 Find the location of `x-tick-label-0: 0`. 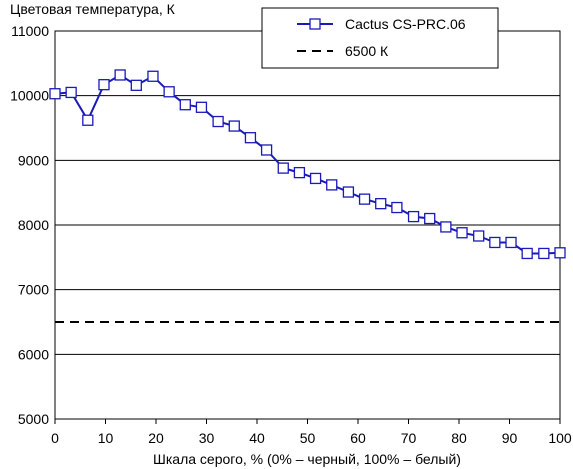

x-tick-label-0: 0 is located at coordinates (55, 438).